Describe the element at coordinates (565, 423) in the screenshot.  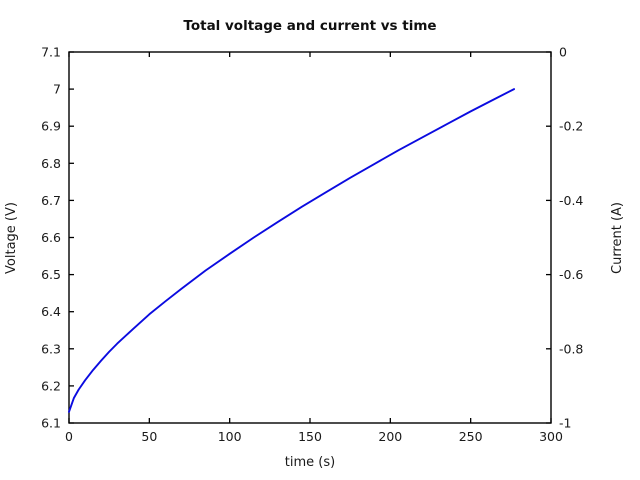
I see `y-tick-label-right: -1` at that location.